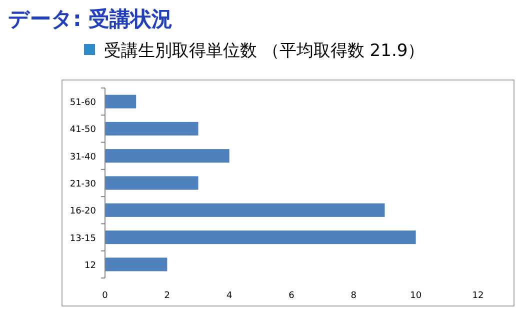 This screenshot has height=325, width=525. Describe the element at coordinates (83, 239) in the screenshot. I see `y-tick-label: 13-15` at that location.